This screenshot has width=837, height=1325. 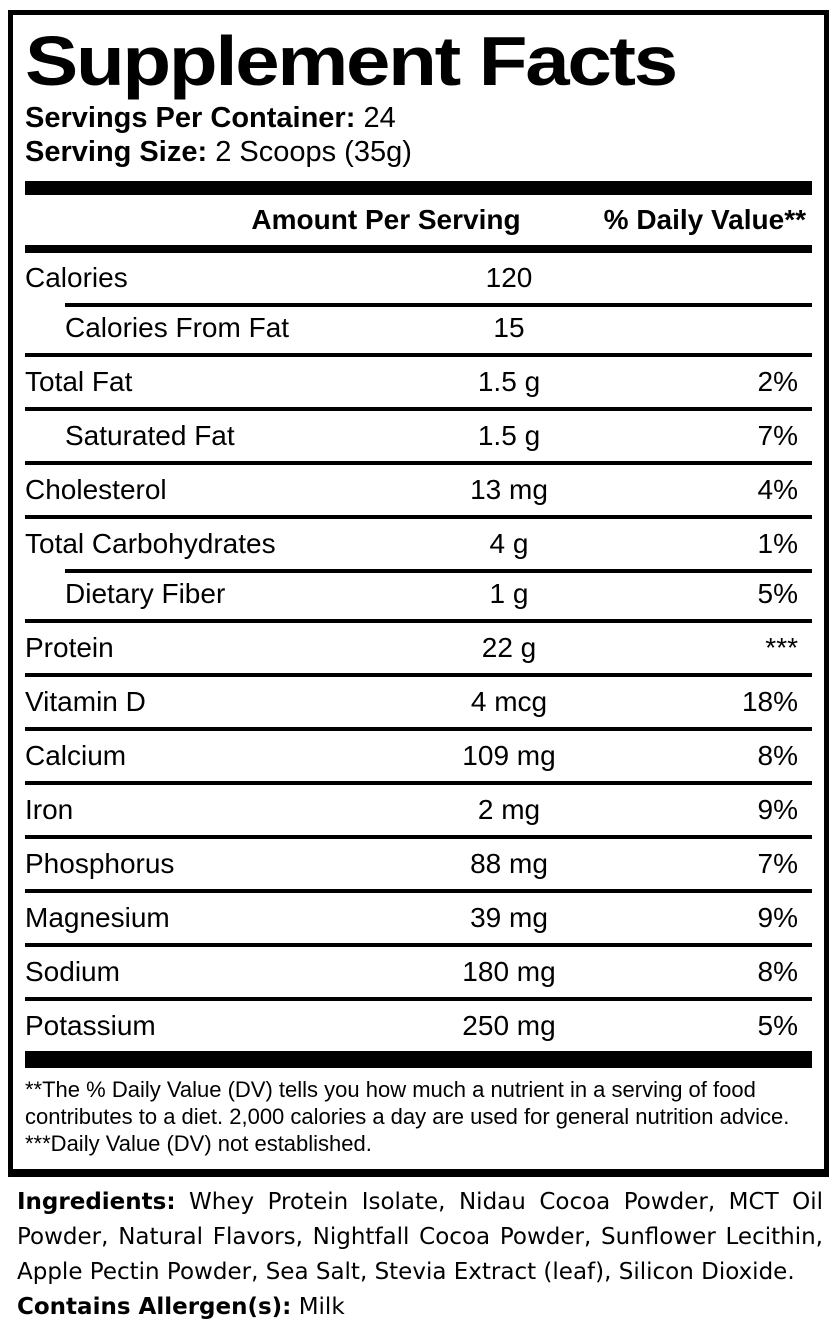 What do you see at coordinates (145, 593) in the screenshot?
I see `nutrient-name: Dietary Fiber` at bounding box center [145, 593].